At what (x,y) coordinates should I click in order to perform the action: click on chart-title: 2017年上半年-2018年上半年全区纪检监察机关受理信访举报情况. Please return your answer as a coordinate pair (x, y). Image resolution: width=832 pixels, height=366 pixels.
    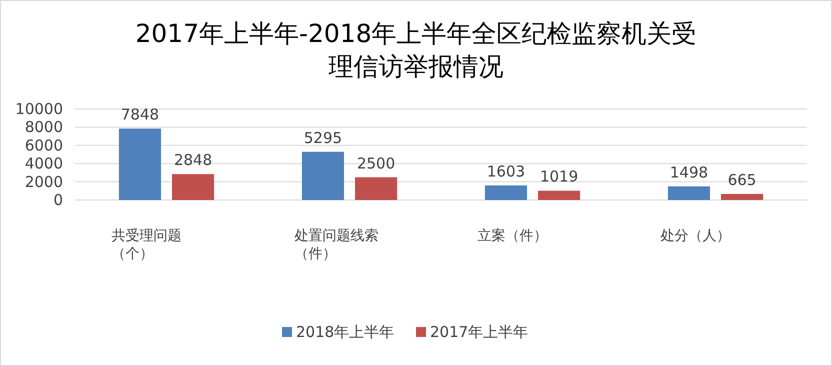
    Looking at the image, I should click on (416, 50).